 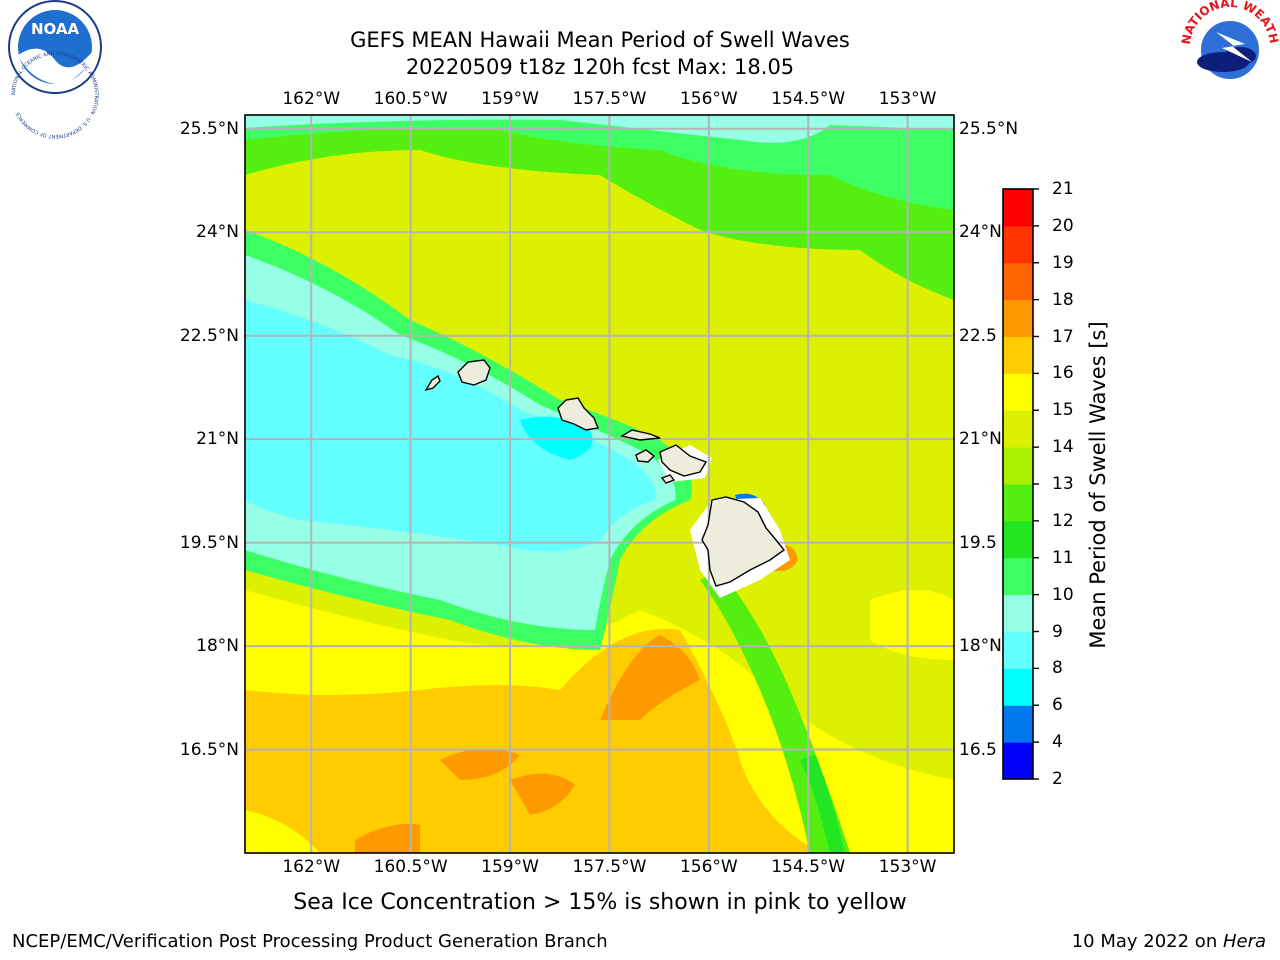 What do you see at coordinates (1063, 262) in the screenshot?
I see `colorbar-tick-label: 19` at bounding box center [1063, 262].